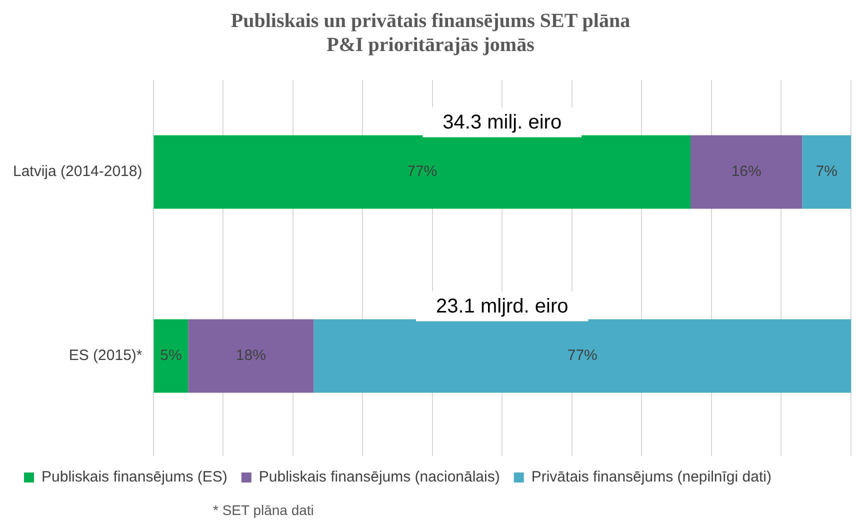  I want to click on legend-label: Publiskais finansējums (ES), so click(135, 477).